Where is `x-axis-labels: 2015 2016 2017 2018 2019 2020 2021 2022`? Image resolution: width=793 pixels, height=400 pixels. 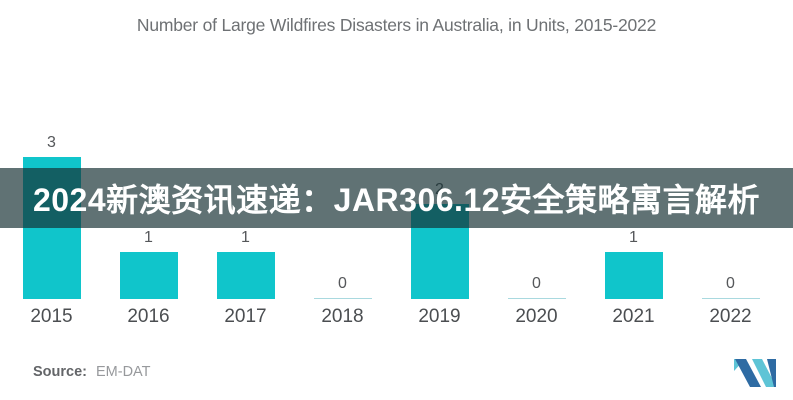 x-axis-labels: 2015 2016 2017 2018 2019 2020 2021 2022 is located at coordinates (391, 317).